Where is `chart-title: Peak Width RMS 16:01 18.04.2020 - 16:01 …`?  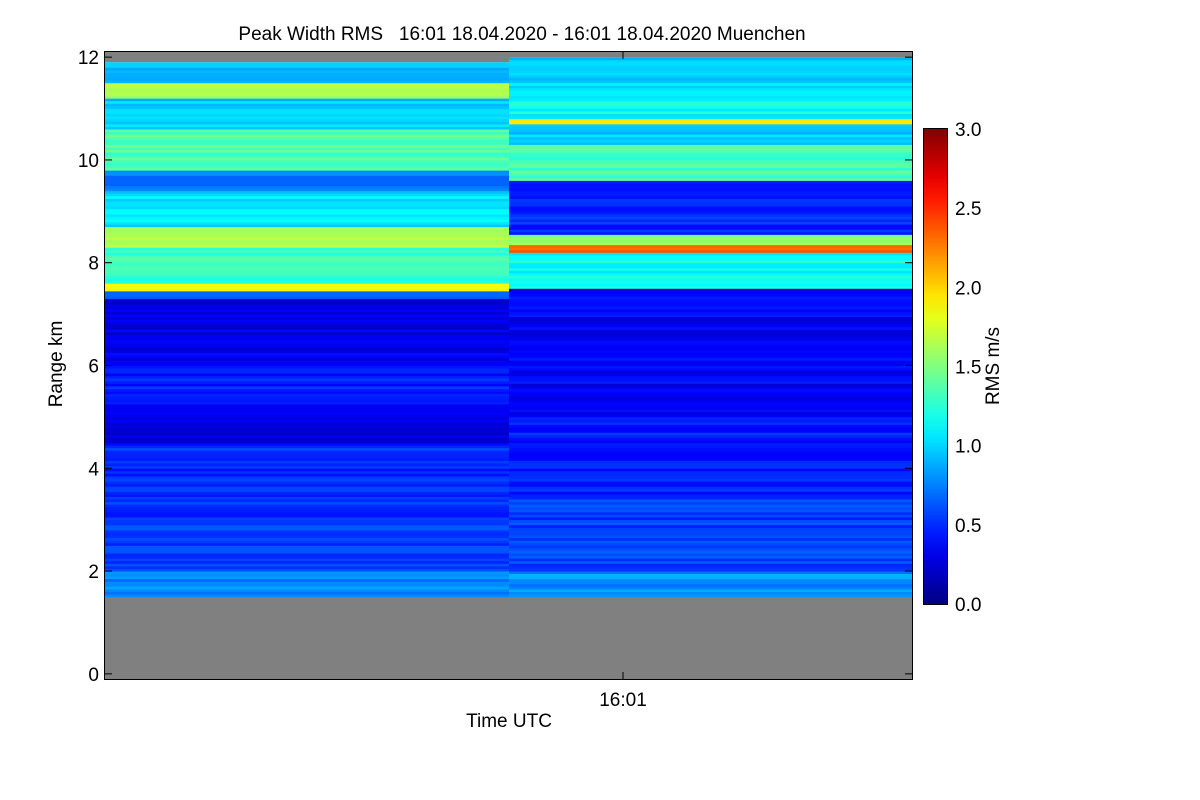 chart-title: Peak Width RMS 16:01 18.04.2020 - 16:01 … is located at coordinates (521, 34).